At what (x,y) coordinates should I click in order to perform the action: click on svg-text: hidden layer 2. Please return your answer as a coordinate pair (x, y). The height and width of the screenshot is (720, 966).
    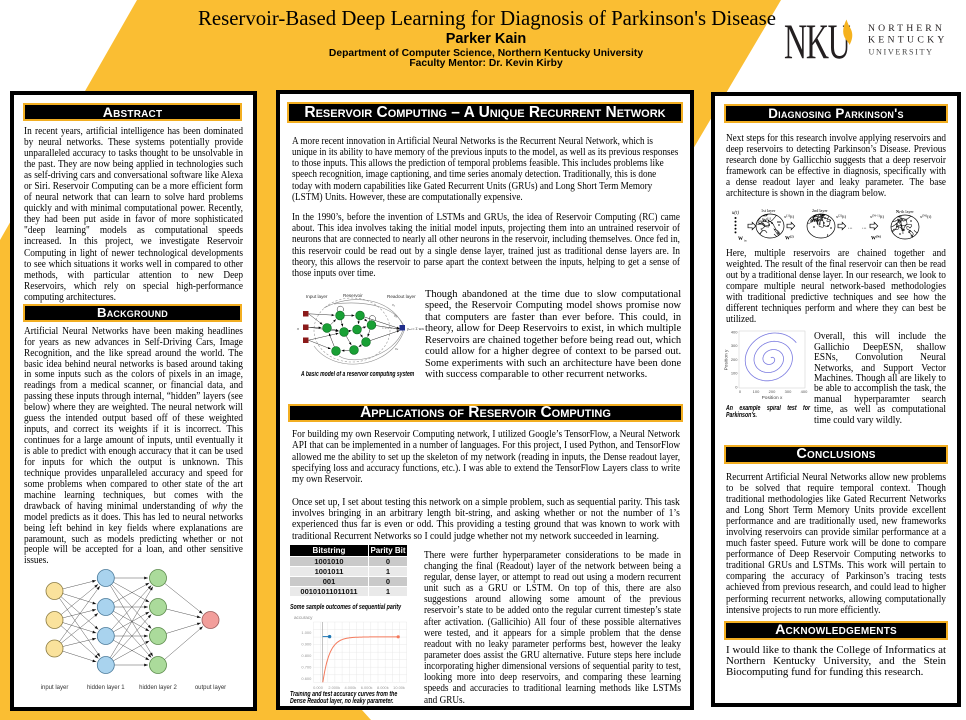
    Looking at the image, I should click on (158, 688).